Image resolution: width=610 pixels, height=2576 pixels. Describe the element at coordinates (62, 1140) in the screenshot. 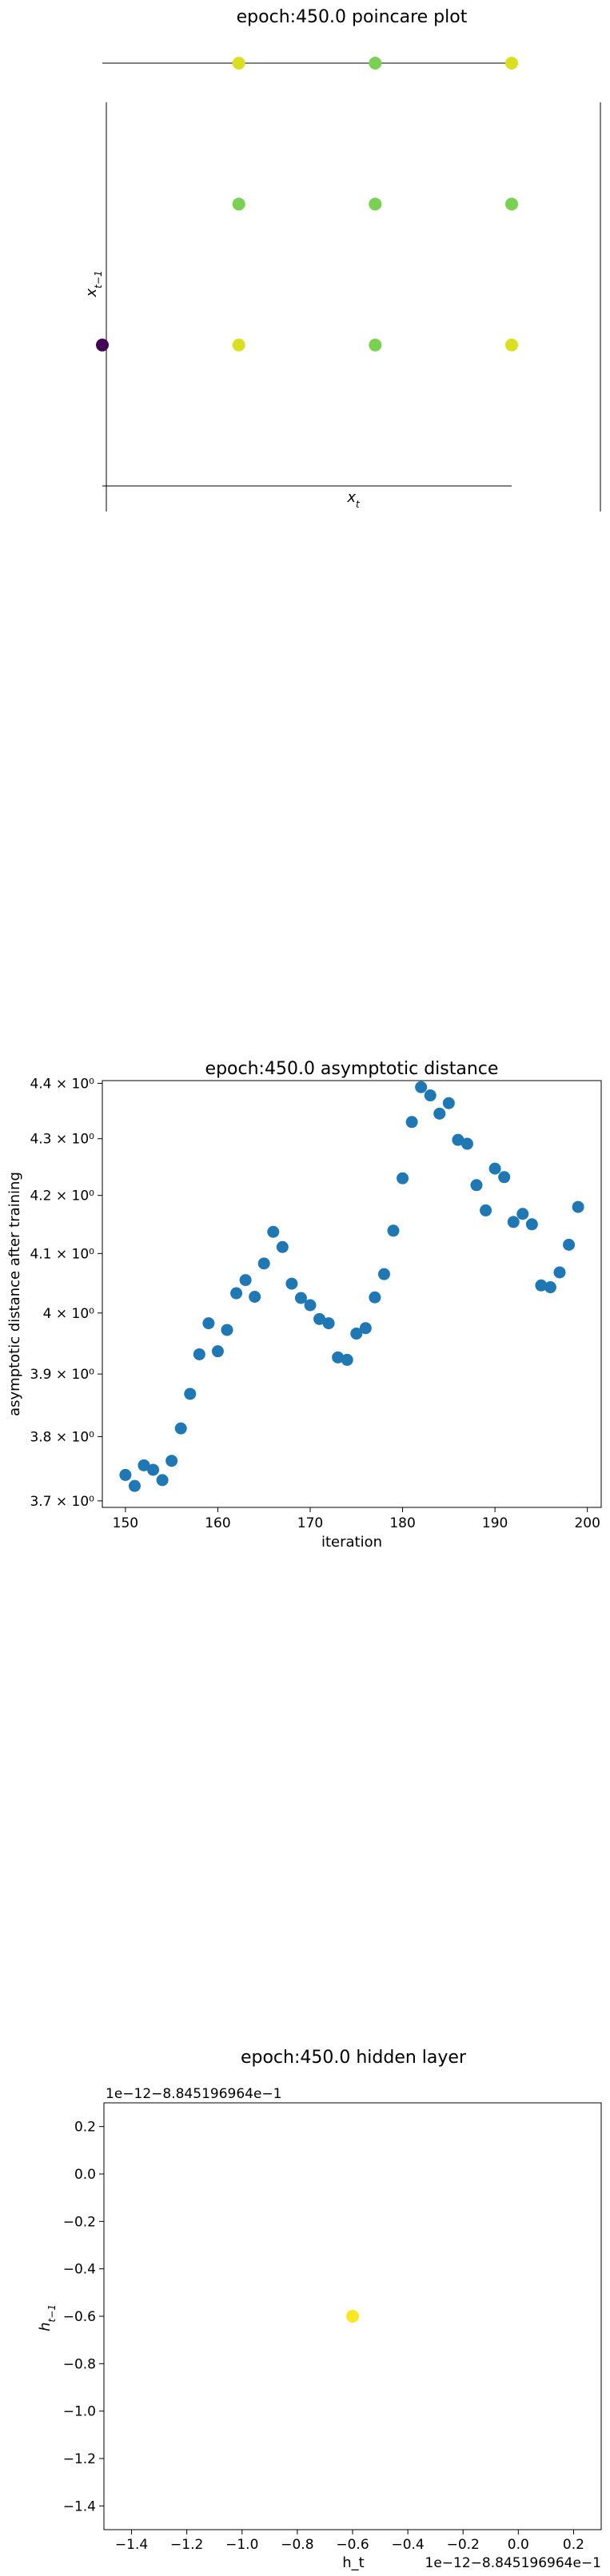

I see `asymptotic-ytick-label-6: 4.3 × 10⁰` at that location.